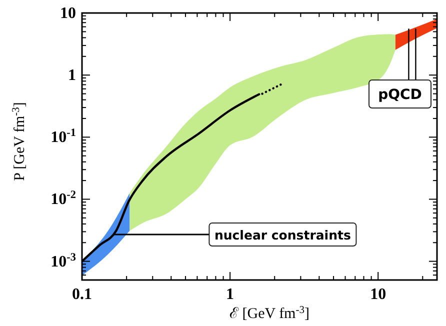 This screenshot has height=326, width=446. Describe the element at coordinates (378, 294) in the screenshot. I see `x-tick-label: 10` at that location.